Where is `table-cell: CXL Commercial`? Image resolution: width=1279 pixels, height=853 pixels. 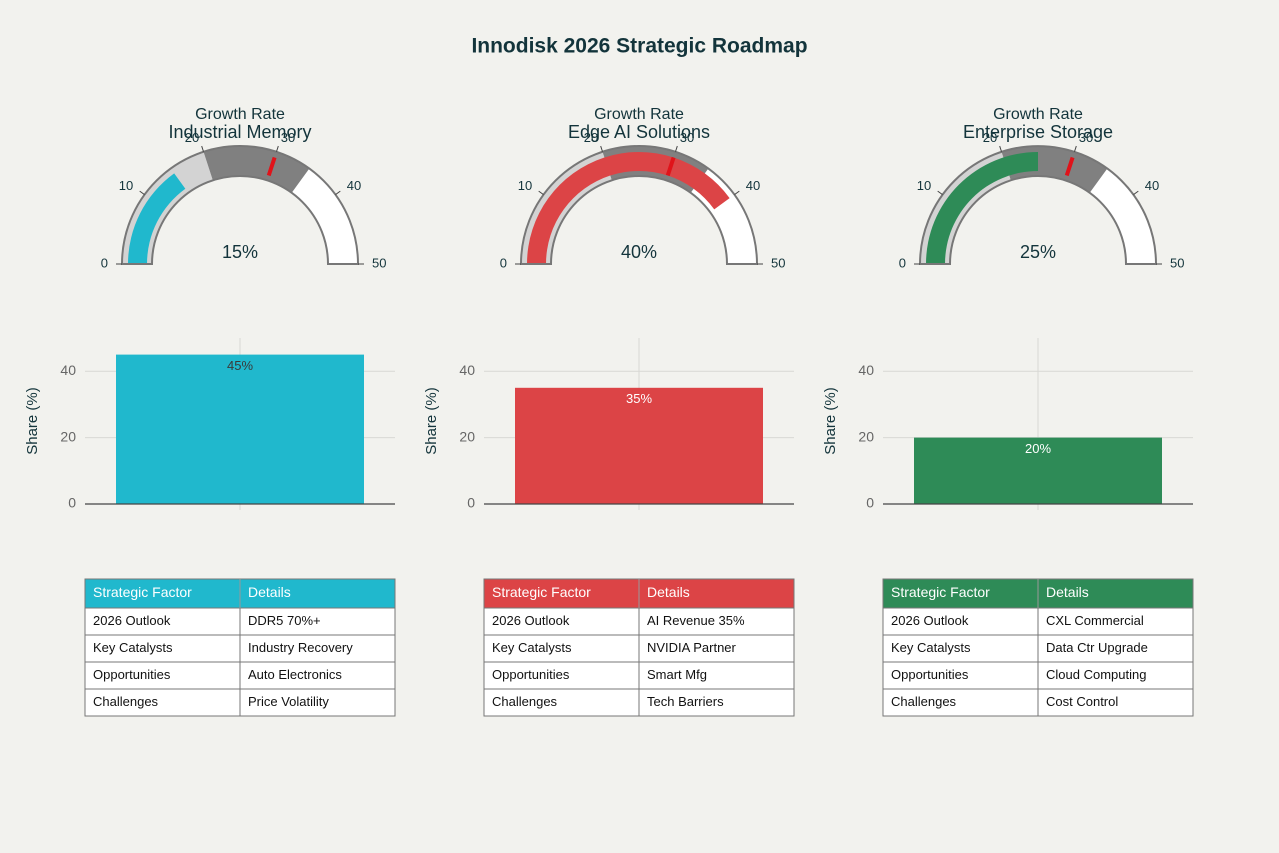
table-cell: CXL Commercial is located at coordinates (1095, 620).